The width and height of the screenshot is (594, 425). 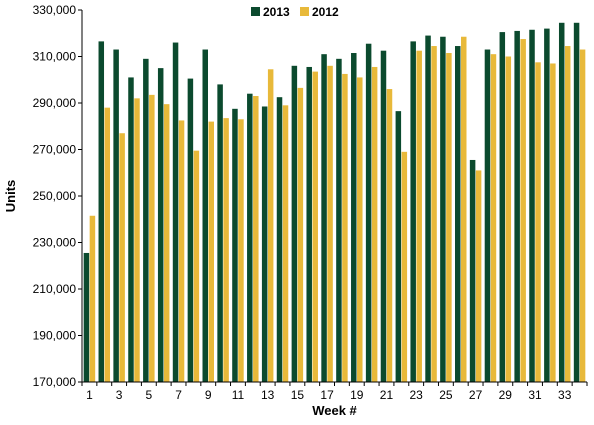 What do you see at coordinates (304, 11) in the screenshot?
I see `legend-swatch-2012` at bounding box center [304, 11].